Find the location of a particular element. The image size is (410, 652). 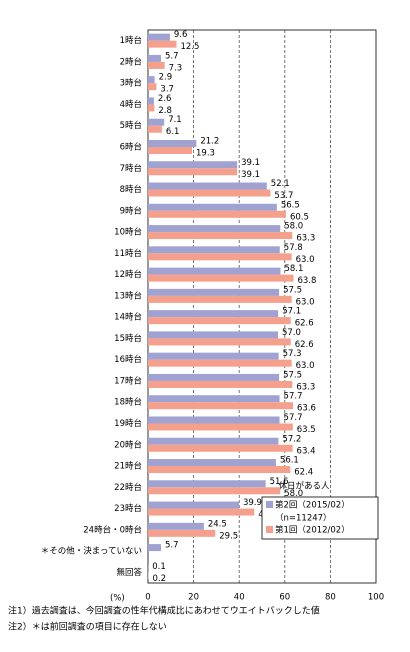

y-tick-label: 無回答 is located at coordinates (129, 572).